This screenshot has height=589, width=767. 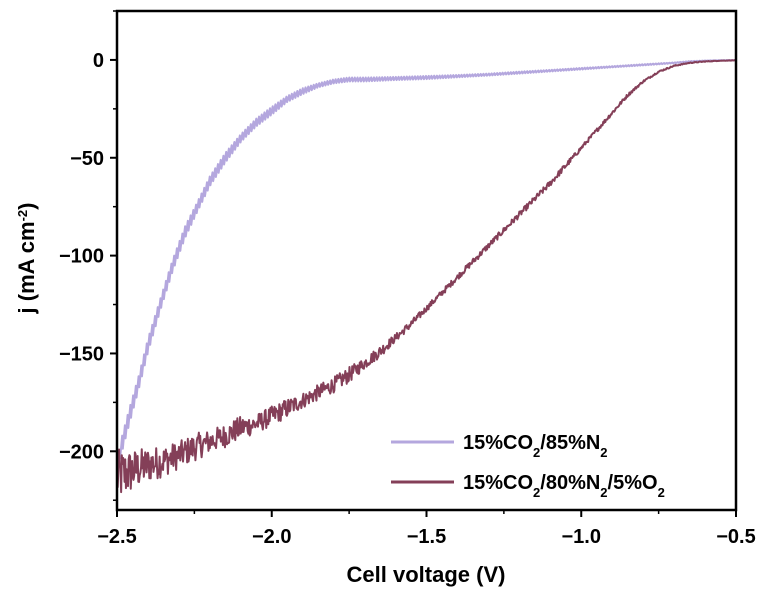 I want to click on x-tick-label: −1.5, so click(x=426, y=537).